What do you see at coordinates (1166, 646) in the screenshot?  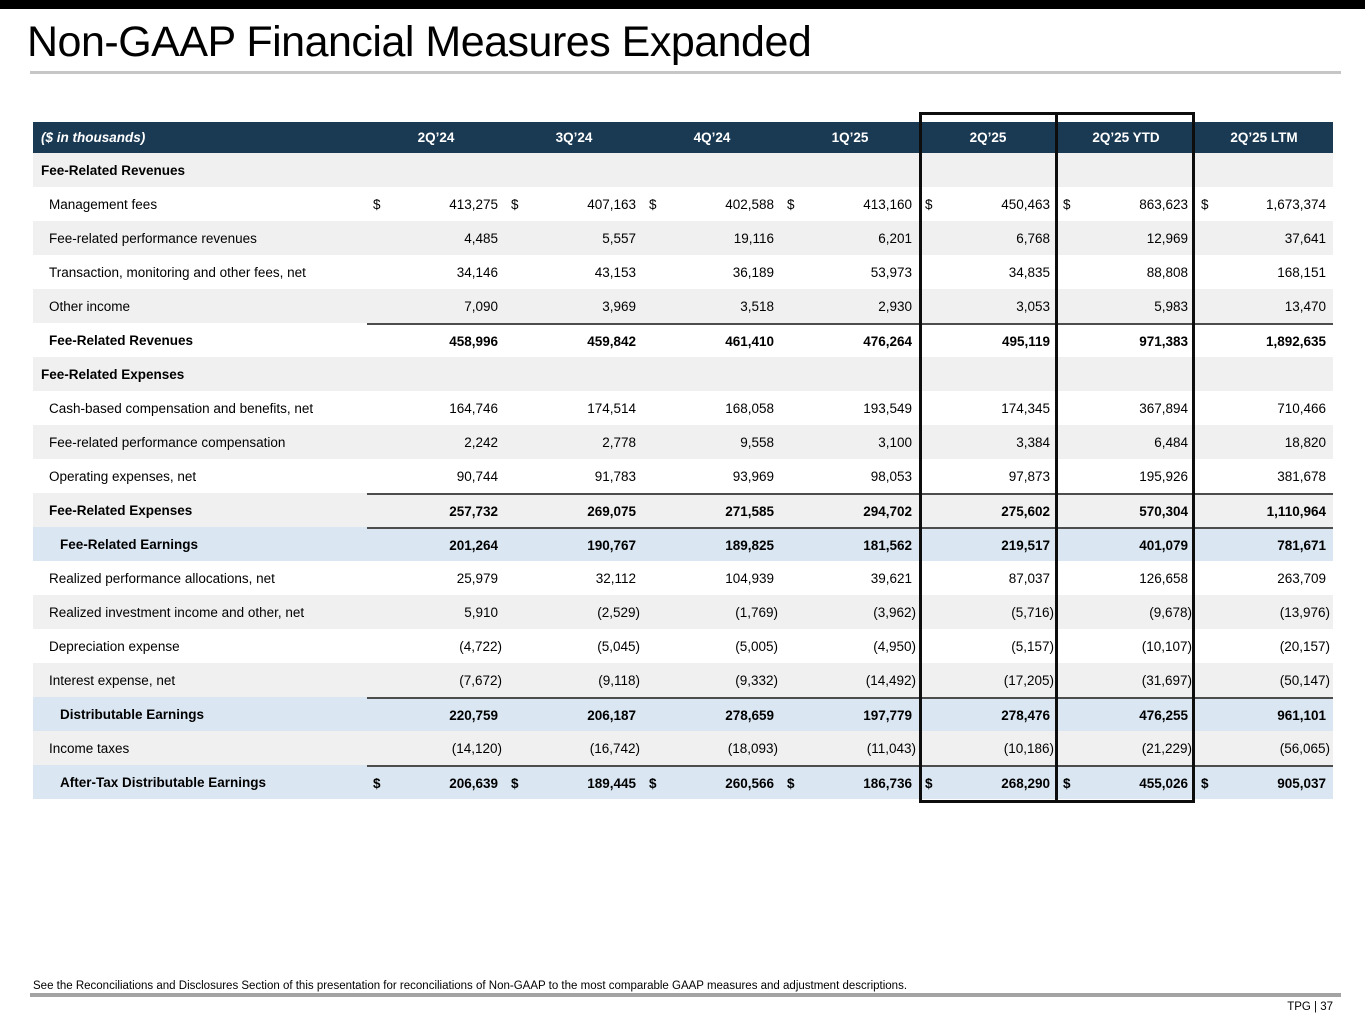 I see `value-text: (10,107)` at bounding box center [1166, 646].